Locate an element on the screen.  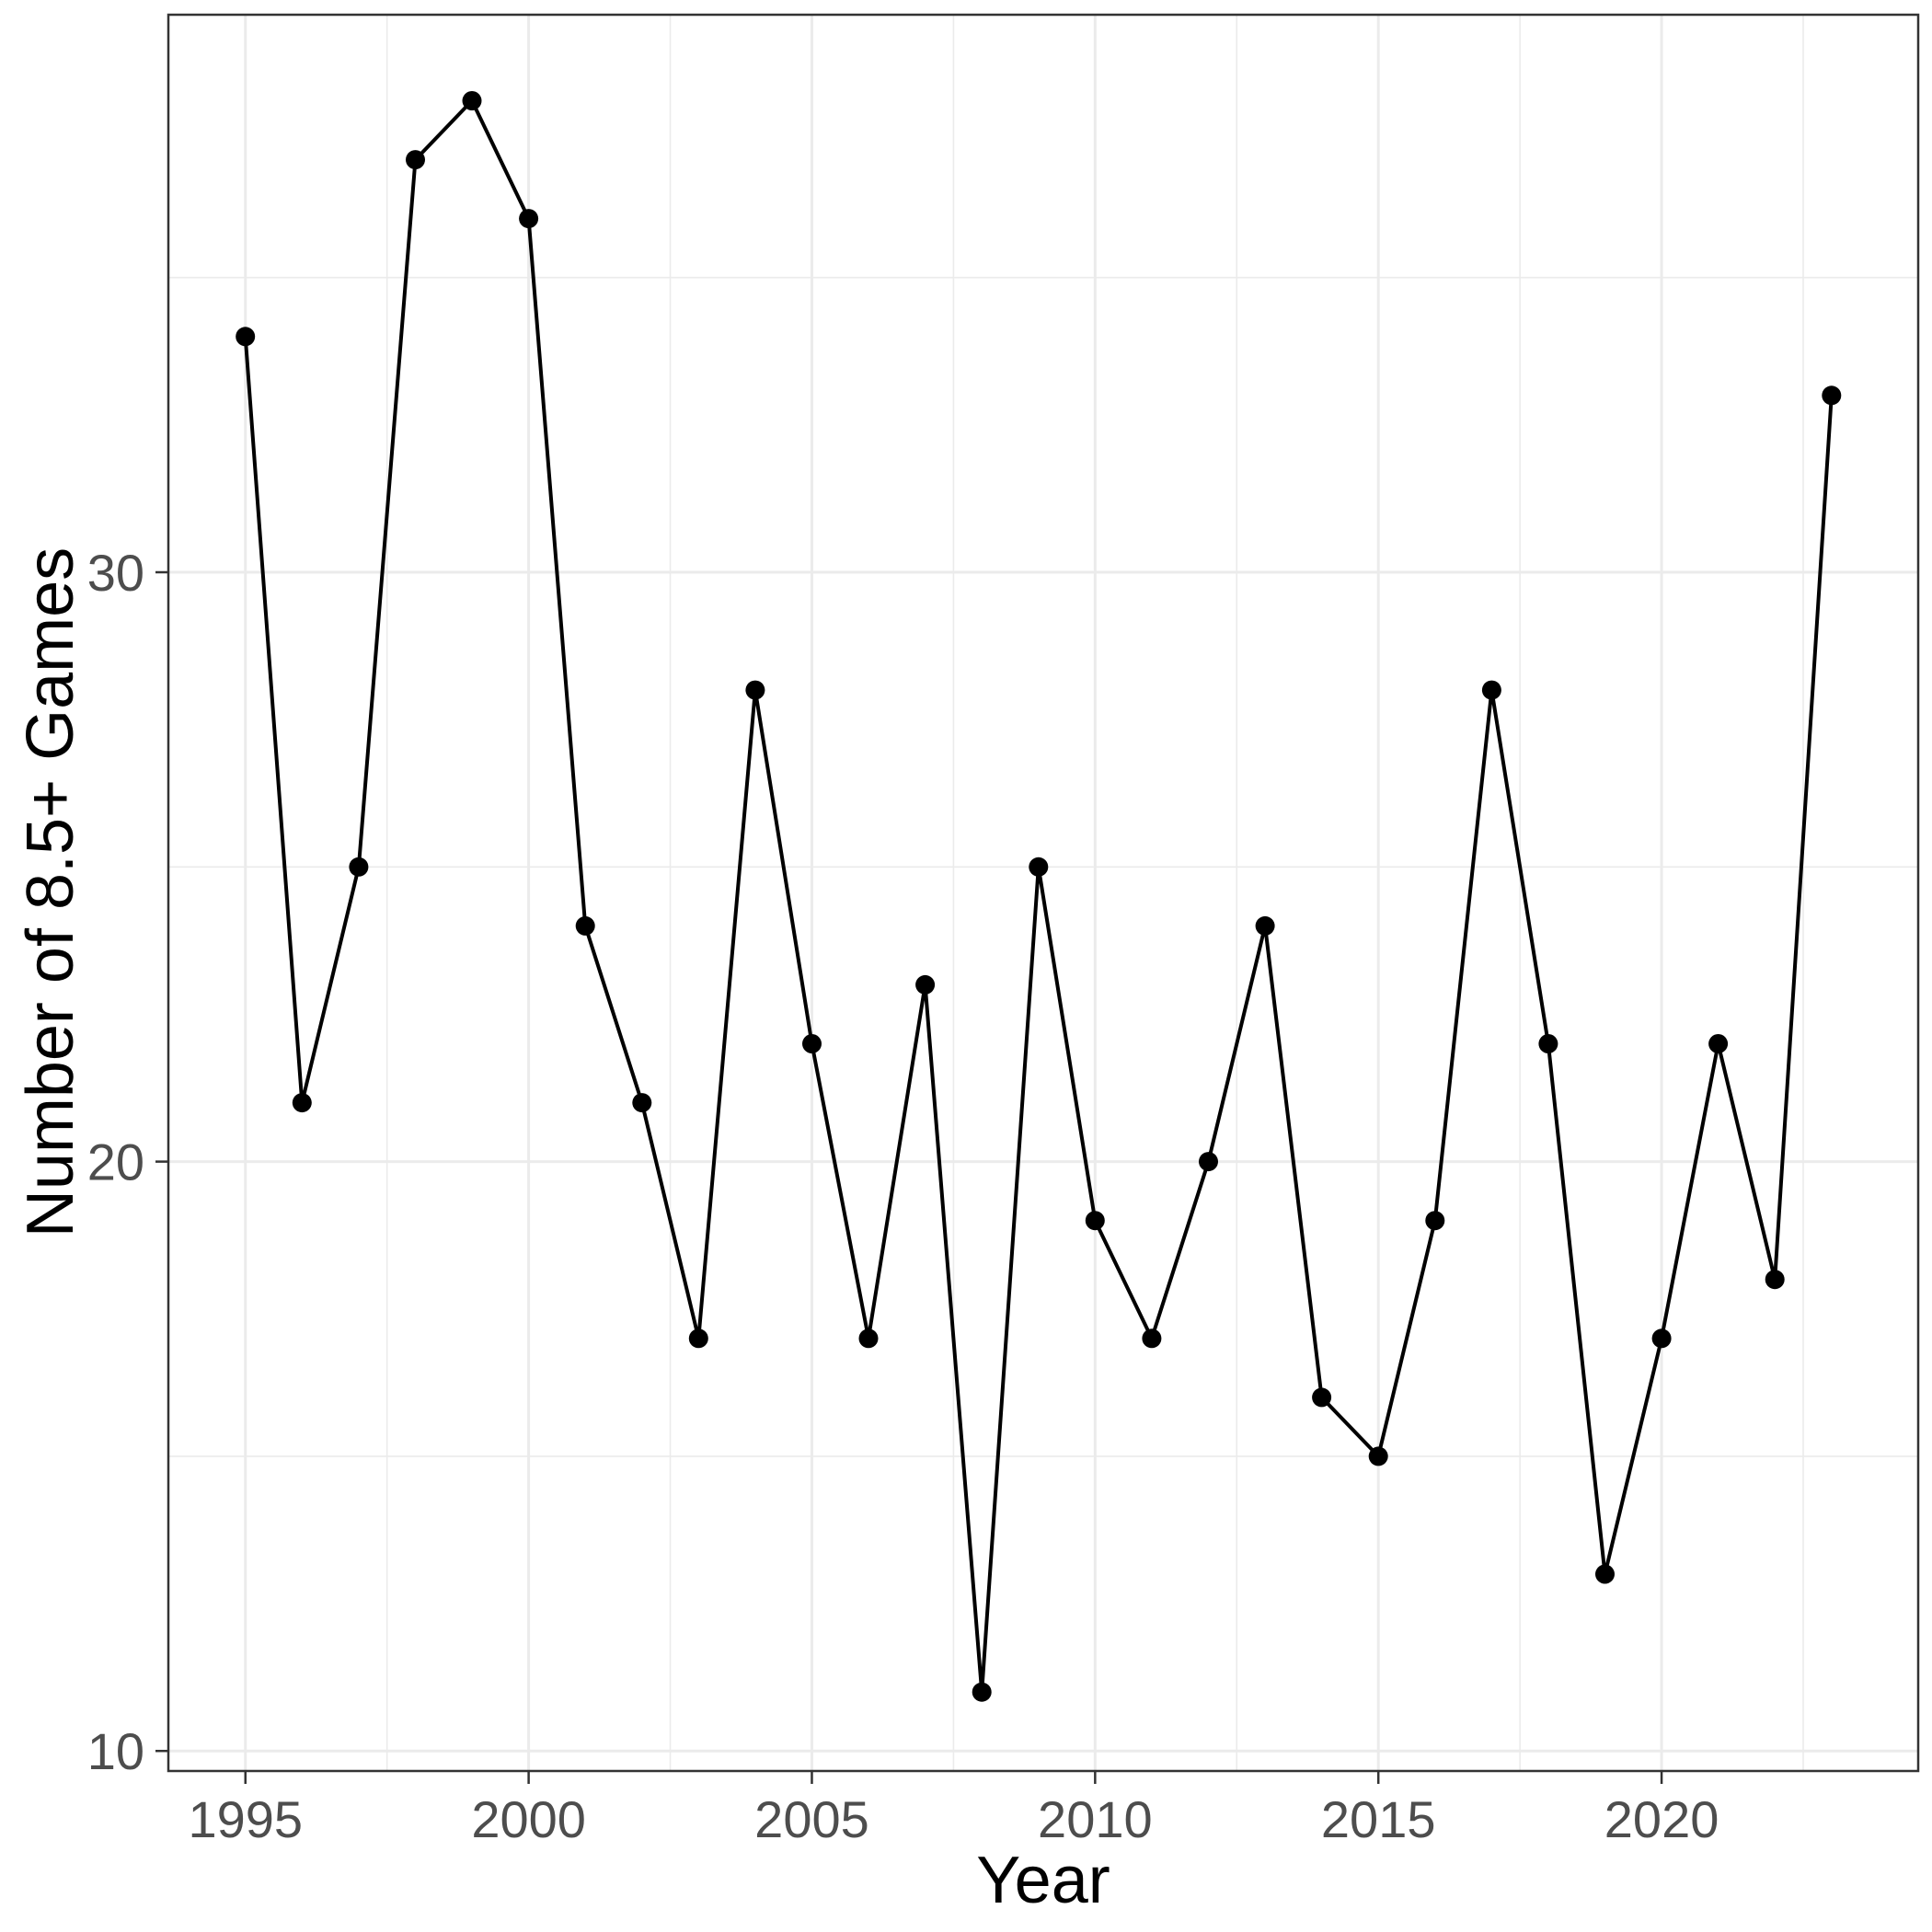
x-tick-label: 2005 is located at coordinates (811, 1819).